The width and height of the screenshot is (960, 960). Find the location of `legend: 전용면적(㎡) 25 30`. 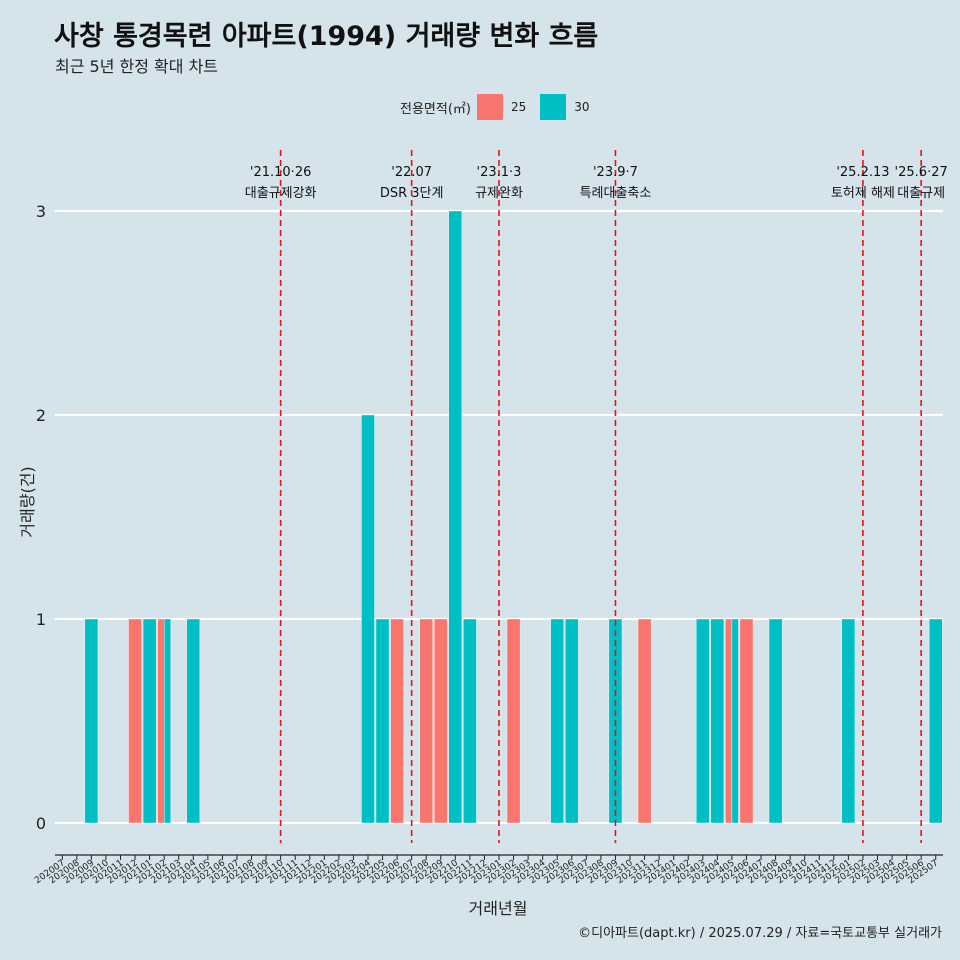

legend: 전용면적(㎡) 25 30 is located at coordinates (502, 107).